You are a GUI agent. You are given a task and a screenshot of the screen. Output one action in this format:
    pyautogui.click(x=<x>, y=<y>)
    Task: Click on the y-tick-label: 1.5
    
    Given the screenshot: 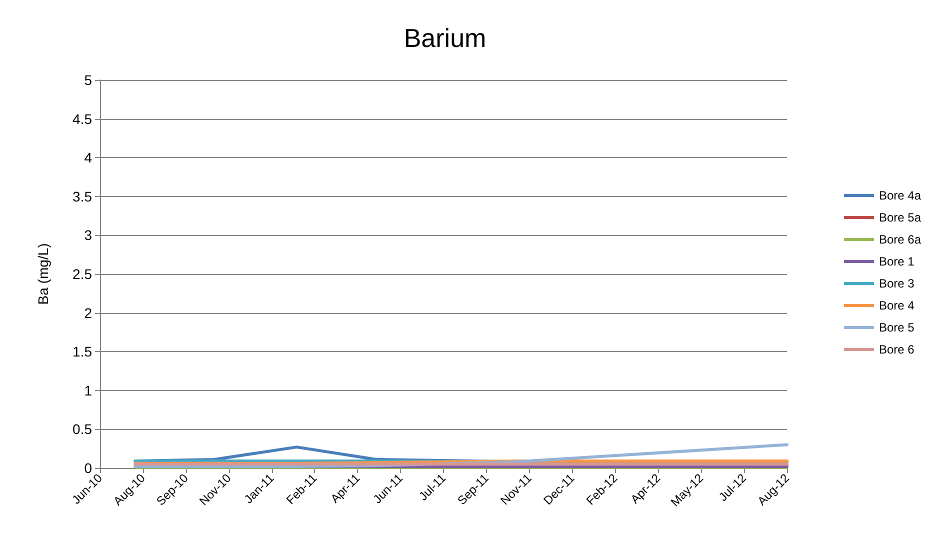 What is the action you would take?
    pyautogui.click(x=82, y=352)
    